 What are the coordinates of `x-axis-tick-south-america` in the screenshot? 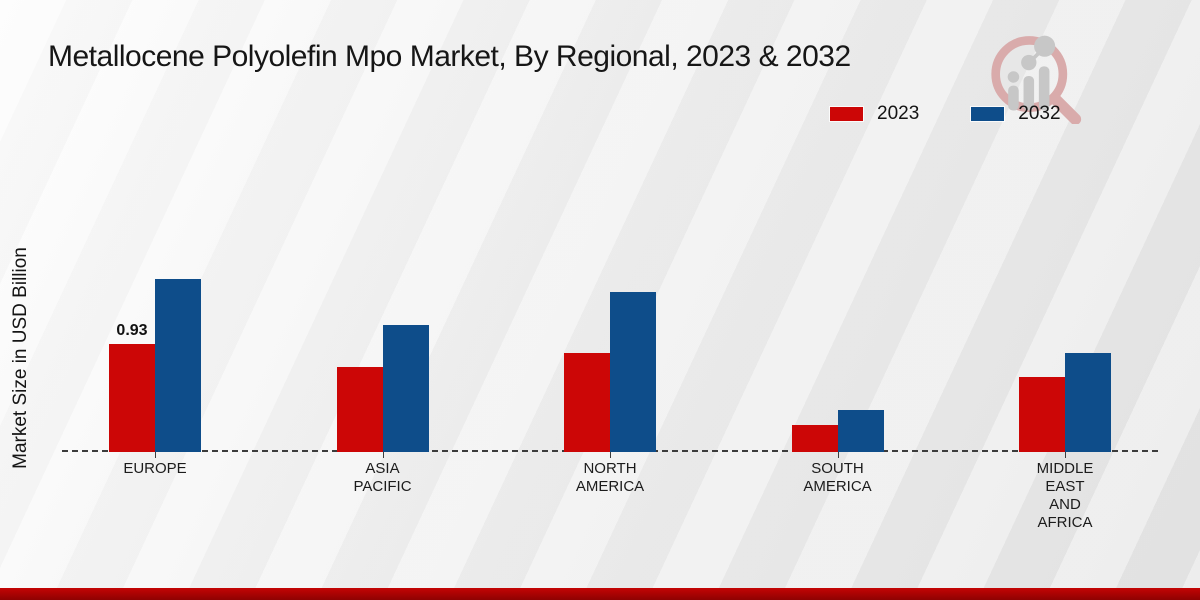 It's located at (838, 455).